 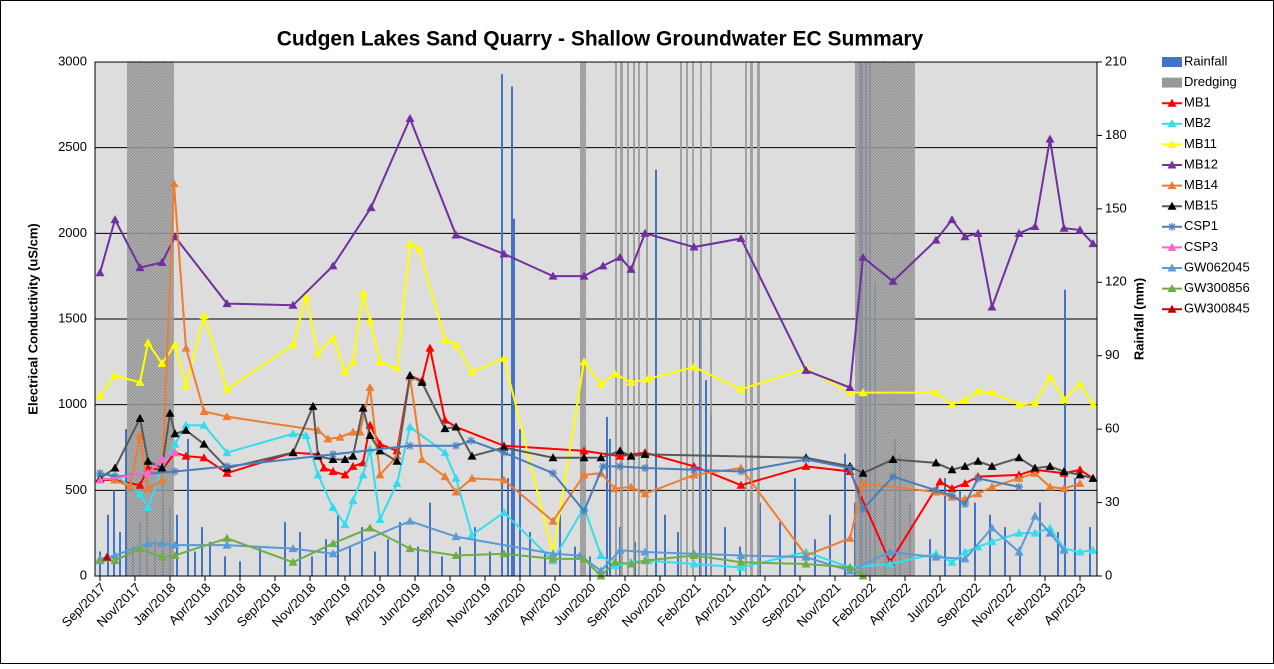 I want to click on y2-tick-label: 60, so click(x=1112, y=428).